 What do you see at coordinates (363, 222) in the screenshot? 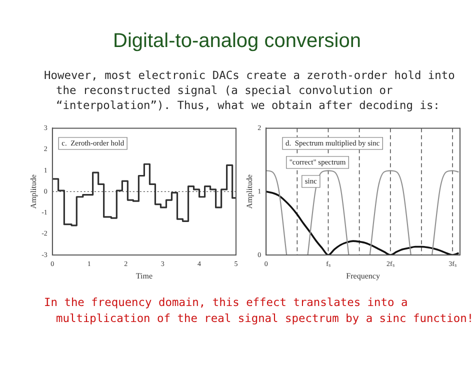
I see `line-series` at bounding box center [363, 222].